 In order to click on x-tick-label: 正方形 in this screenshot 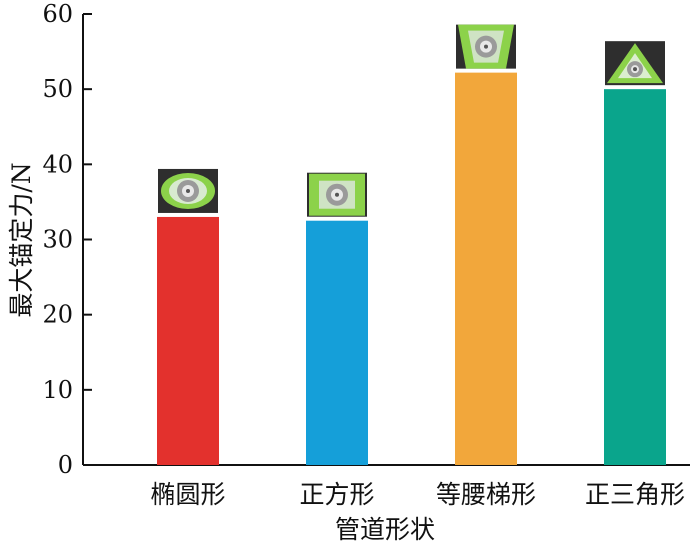, I will do `click(336, 494)`.